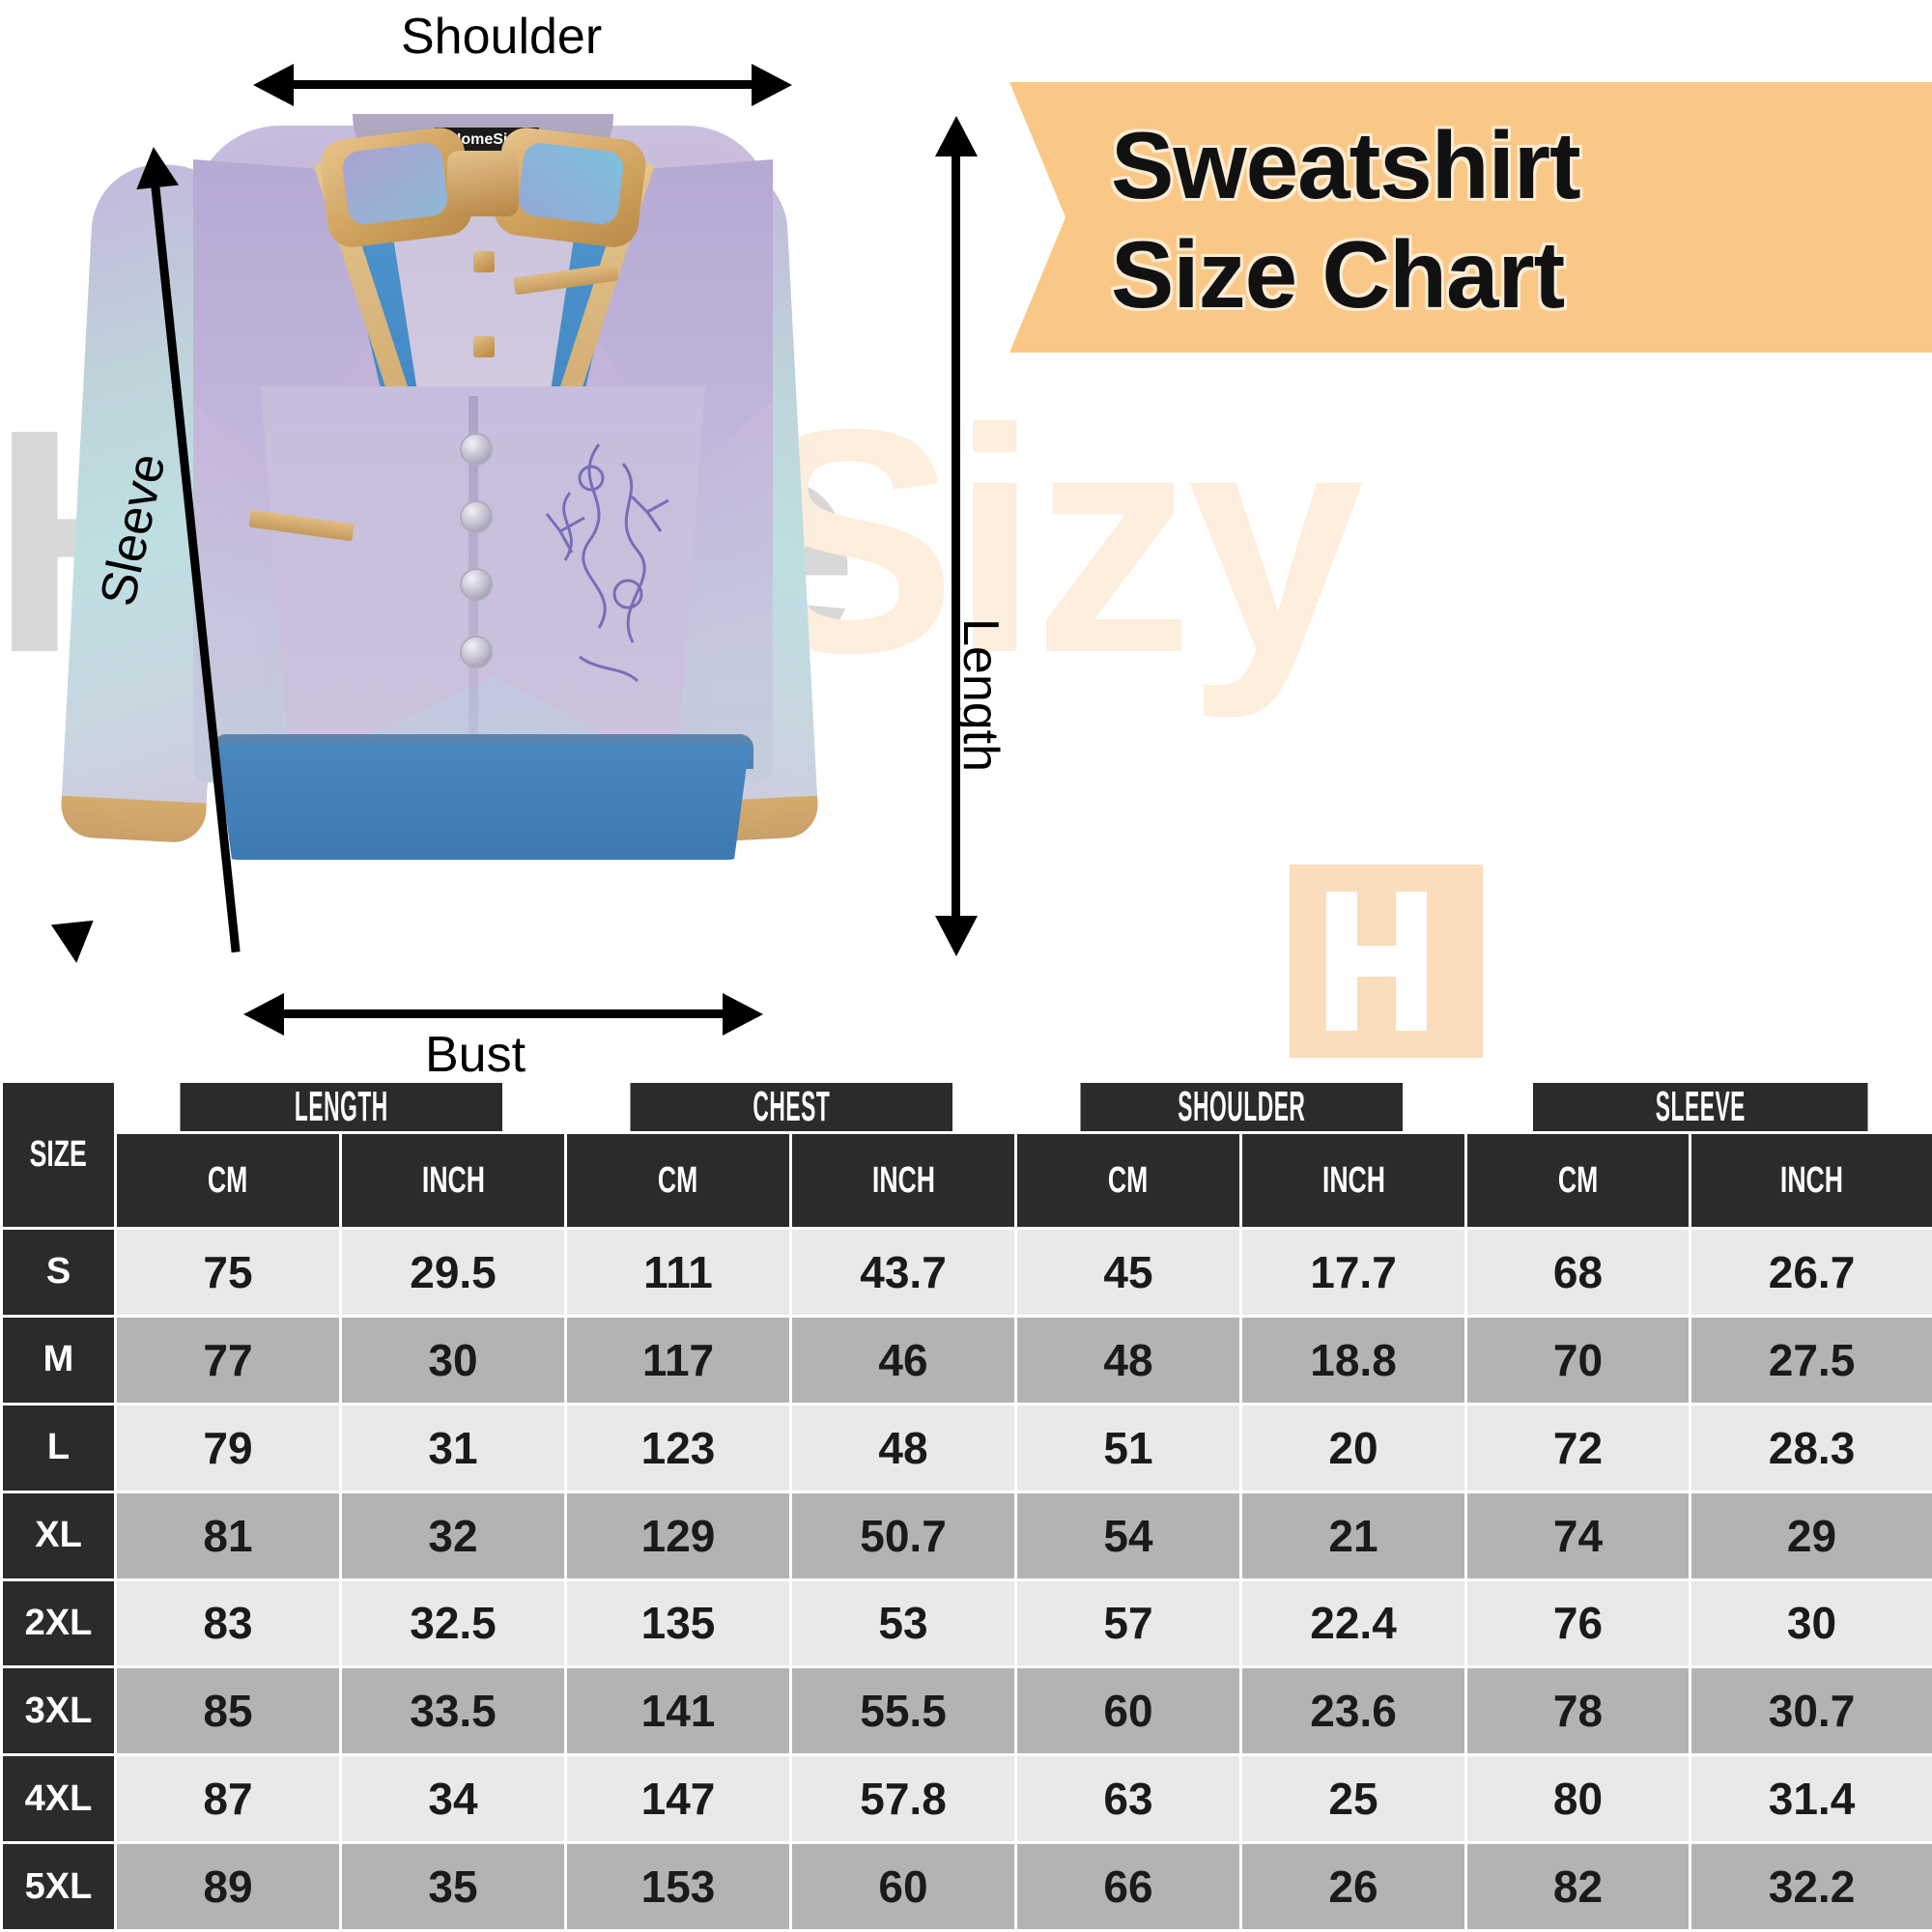  What do you see at coordinates (678, 1180) in the screenshot?
I see `header-chest-cm: CM` at bounding box center [678, 1180].